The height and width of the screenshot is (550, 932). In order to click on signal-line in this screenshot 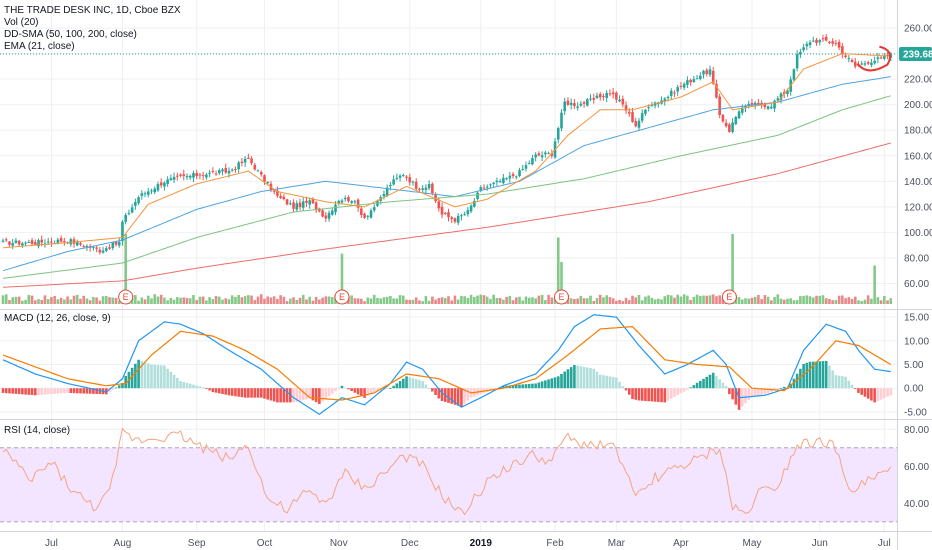, I will do `click(447, 363)`.